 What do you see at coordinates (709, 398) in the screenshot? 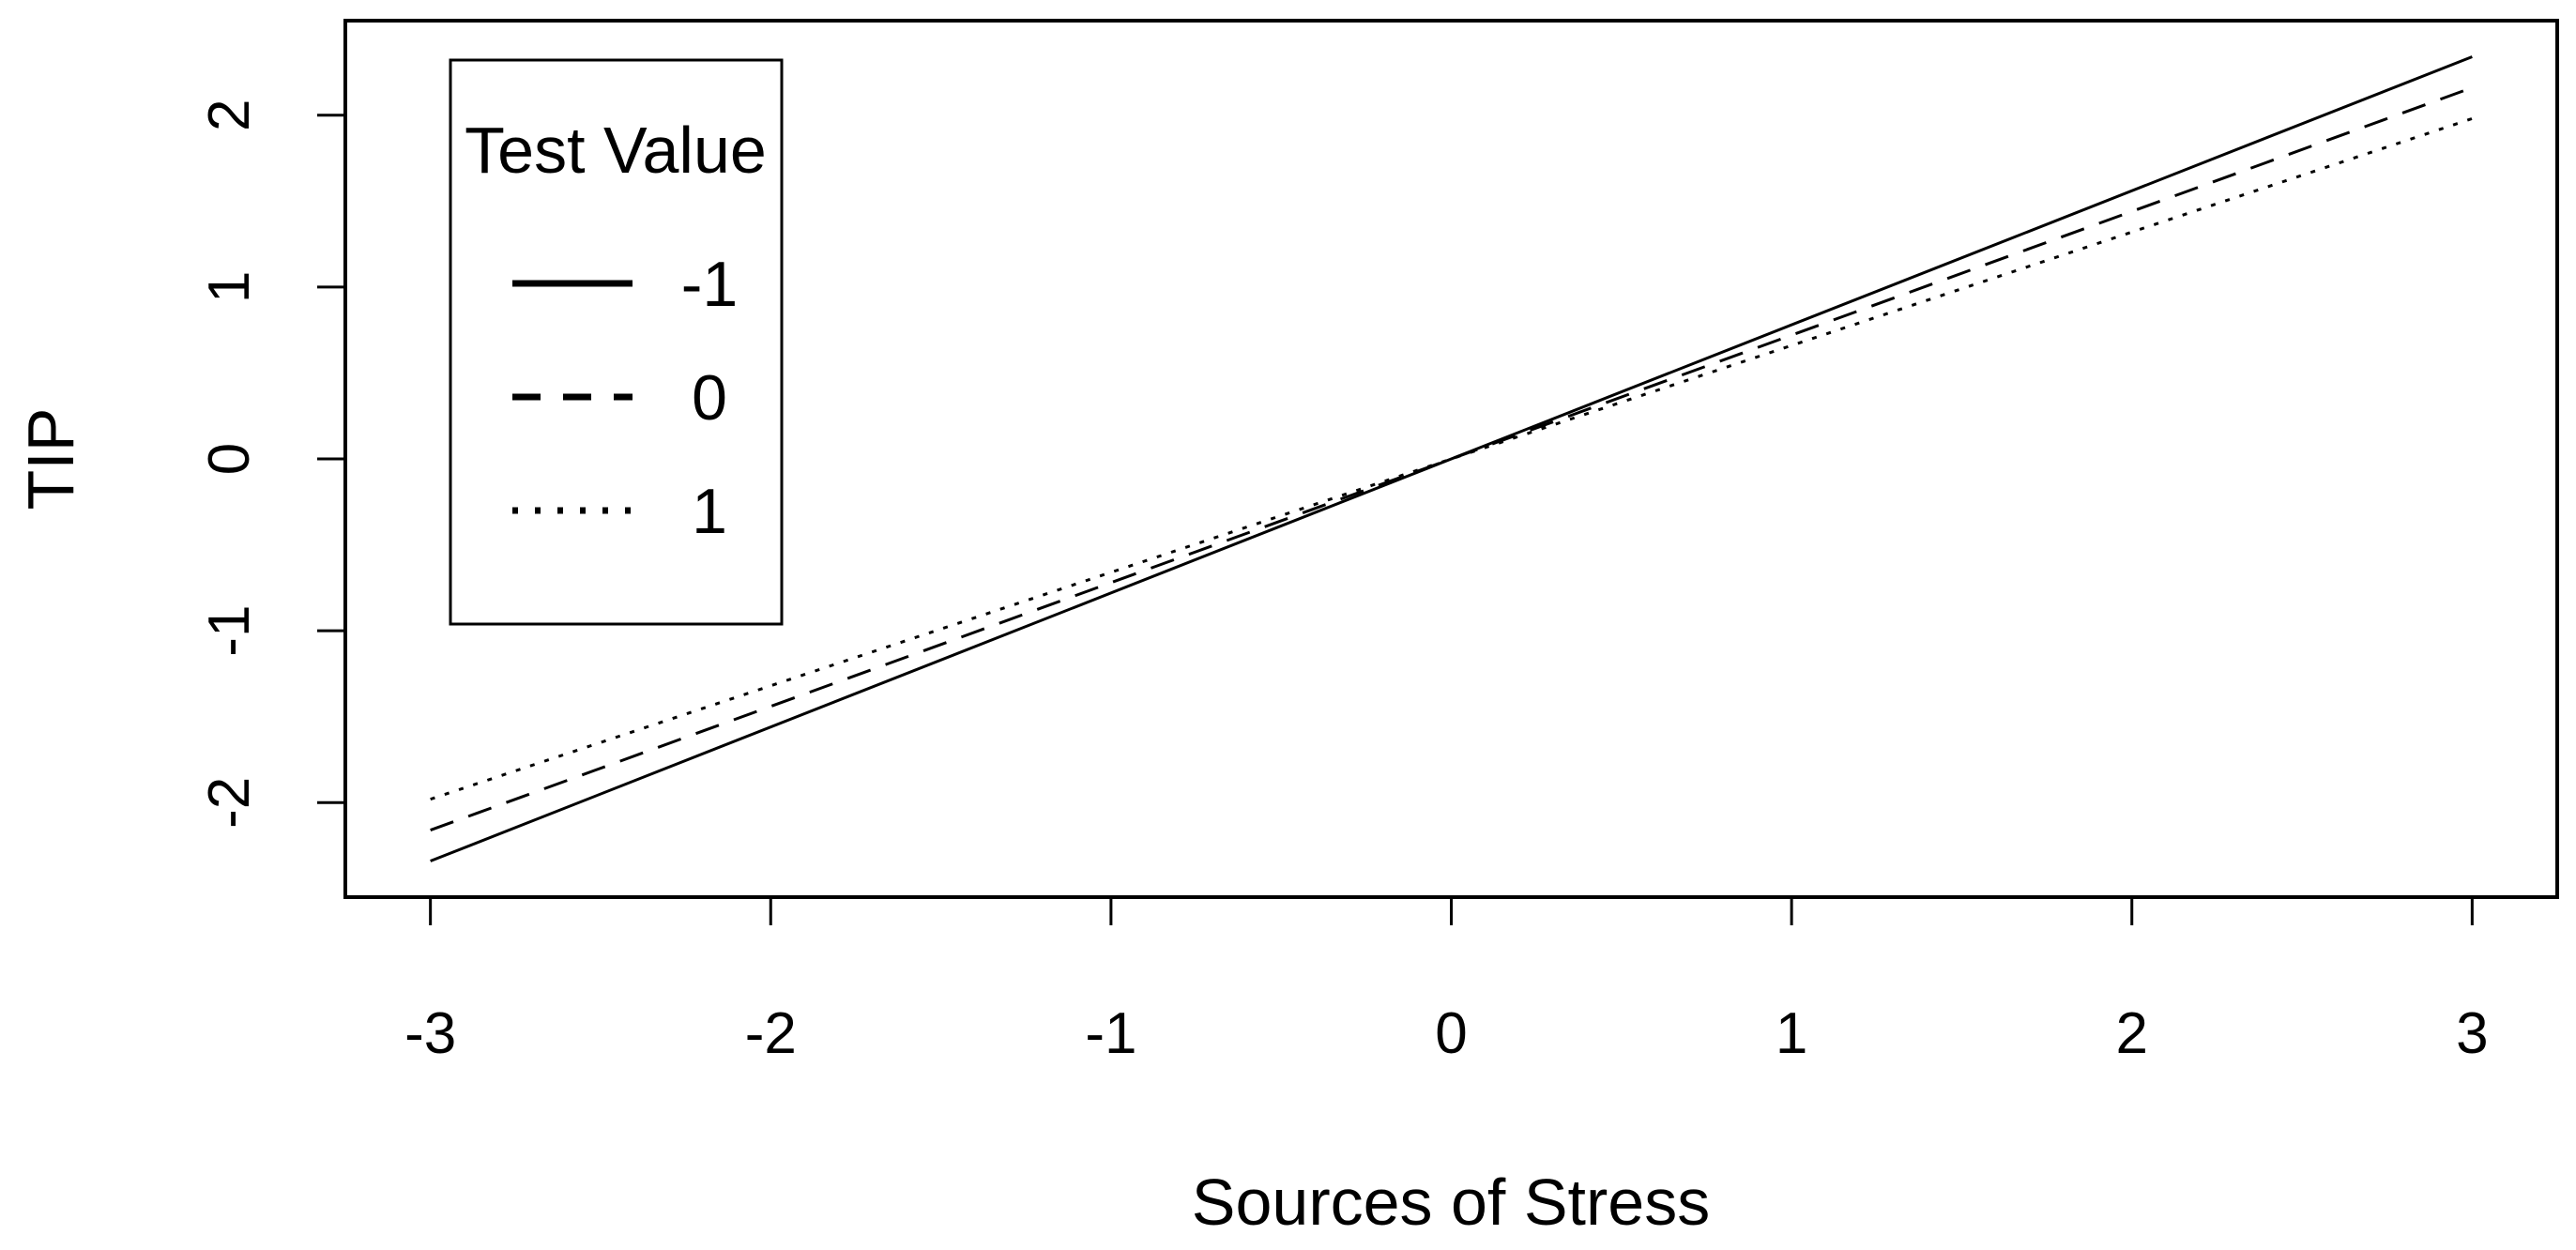
I see `legend-label-2: 0` at bounding box center [709, 398].